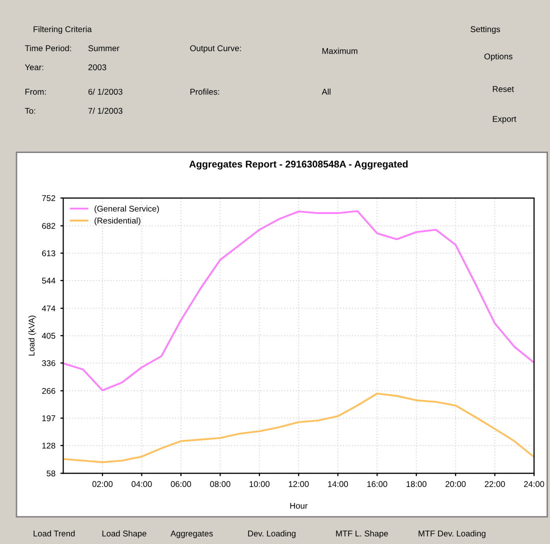  I want to click on text: Reset, so click(503, 89).